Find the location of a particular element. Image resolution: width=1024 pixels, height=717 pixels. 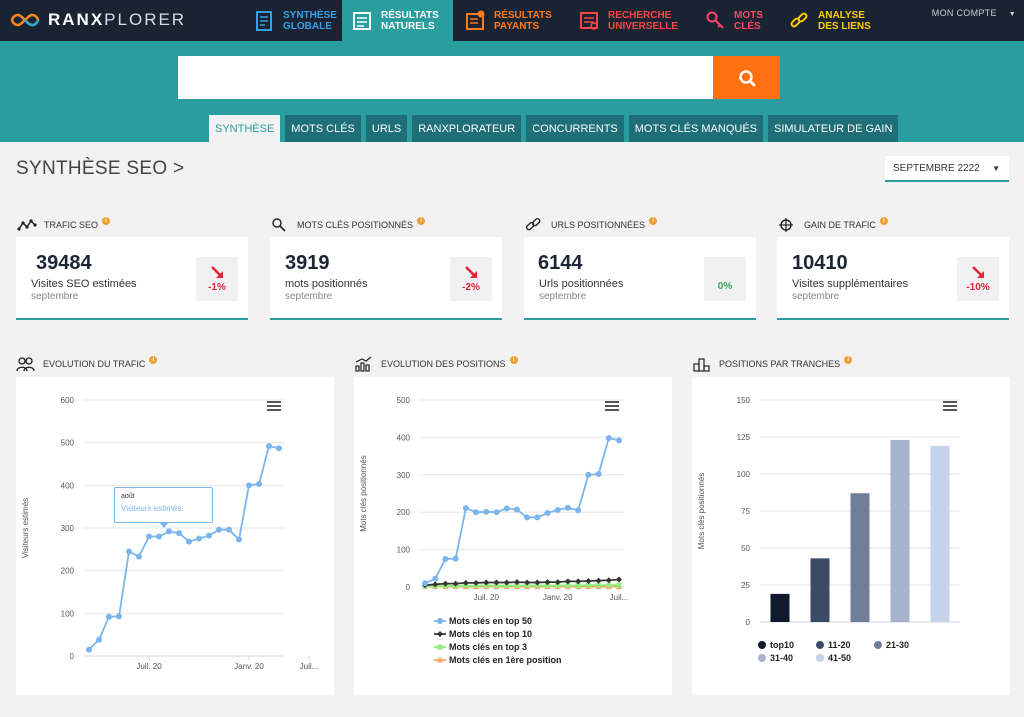

search-button is located at coordinates (746, 77).